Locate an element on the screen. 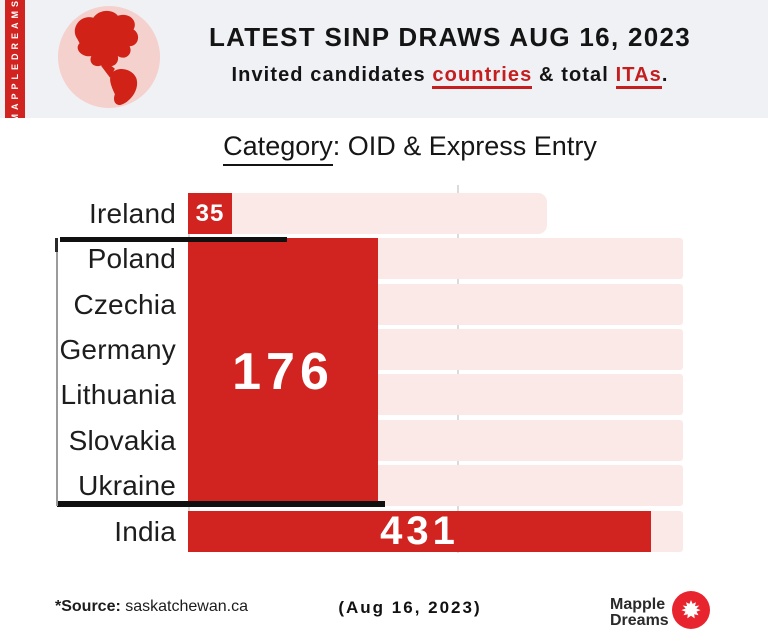  page-title: LATEST SINP DRAWS AUG 16, 2023 is located at coordinates (450, 37).